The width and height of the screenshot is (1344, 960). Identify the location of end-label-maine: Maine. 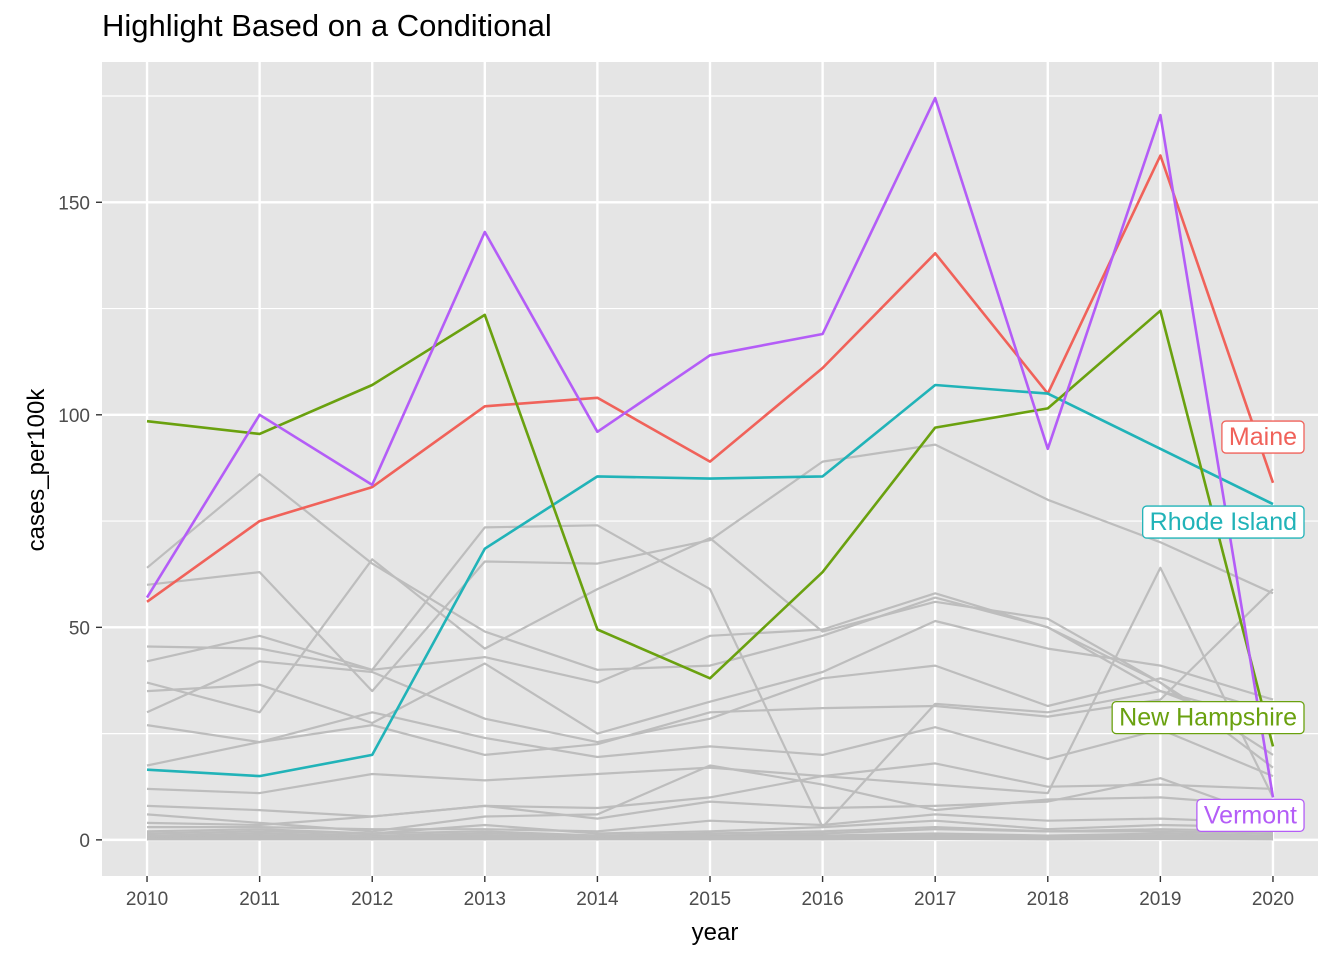
(1263, 437).